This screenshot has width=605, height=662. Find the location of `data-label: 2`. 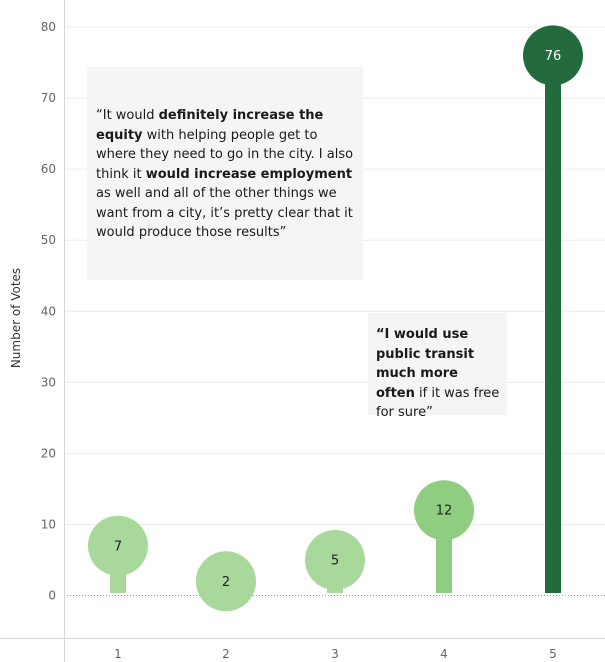

data-label: 2 is located at coordinates (226, 582).